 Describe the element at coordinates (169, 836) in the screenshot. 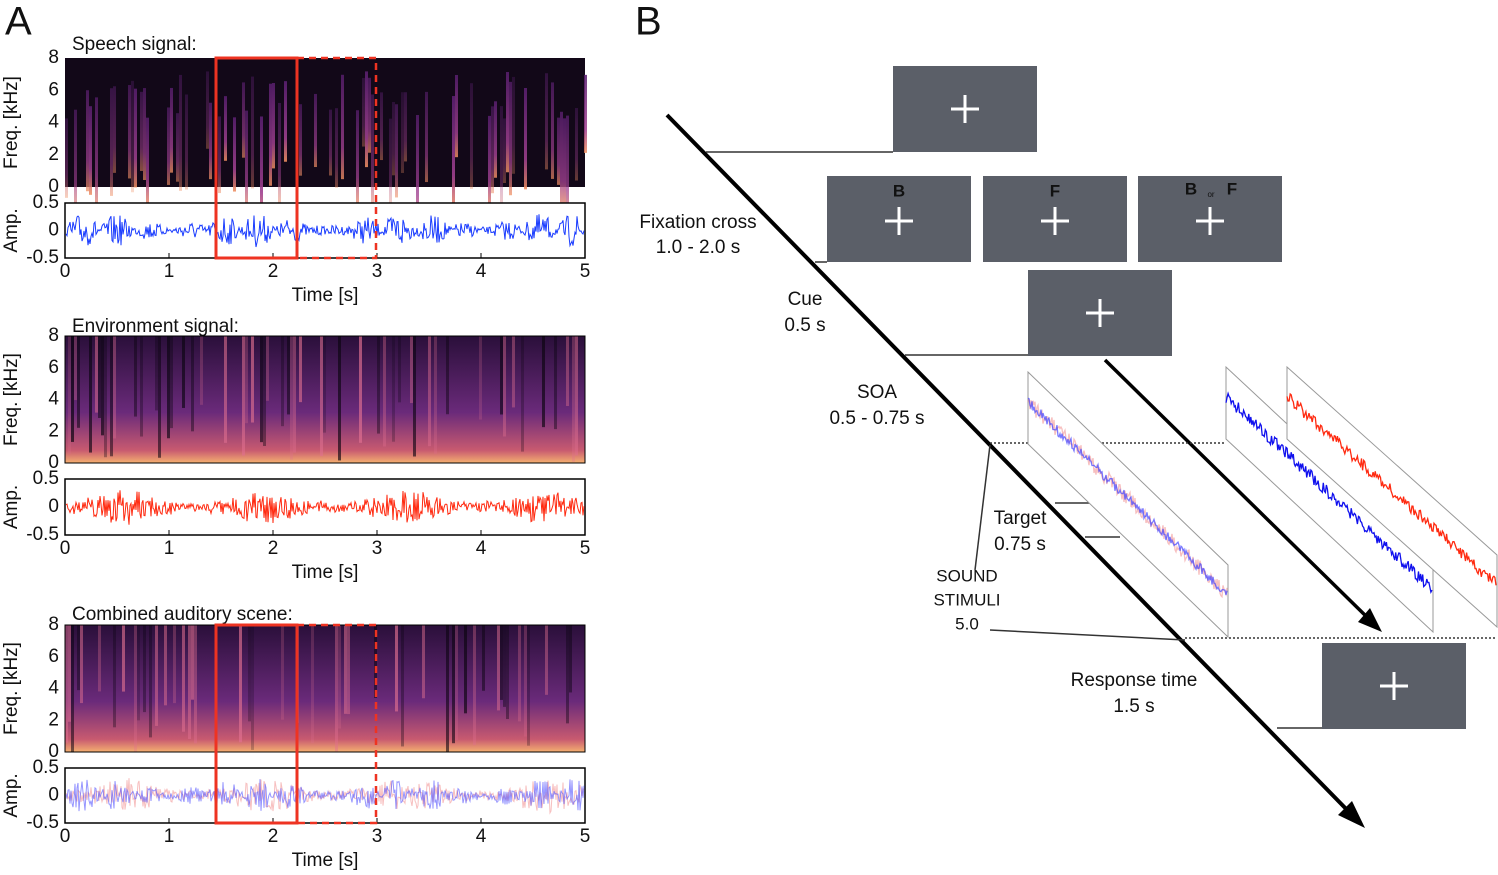

I see `x-tick-label: 1` at that location.